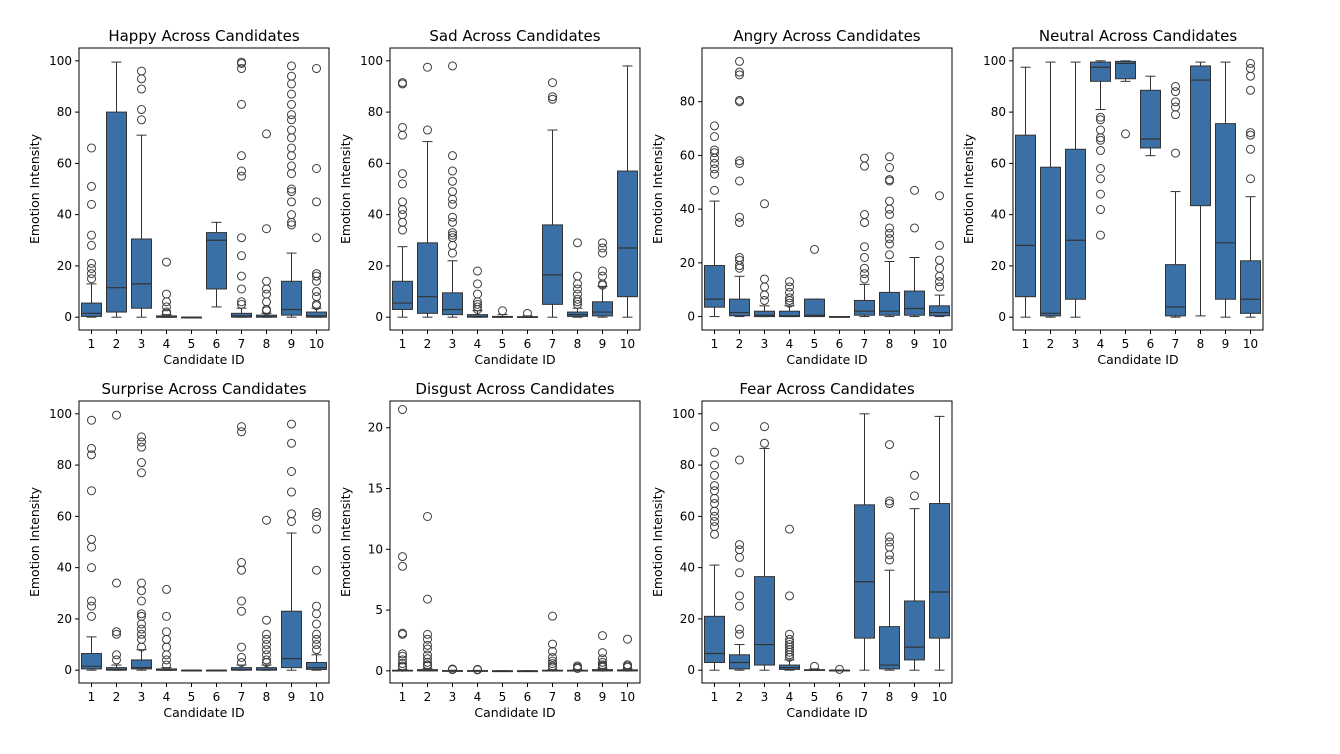 The image size is (1340, 754). What do you see at coordinates (34, 541) in the screenshot?
I see `y-axis-label: Emotion Intensity` at bounding box center [34, 541].